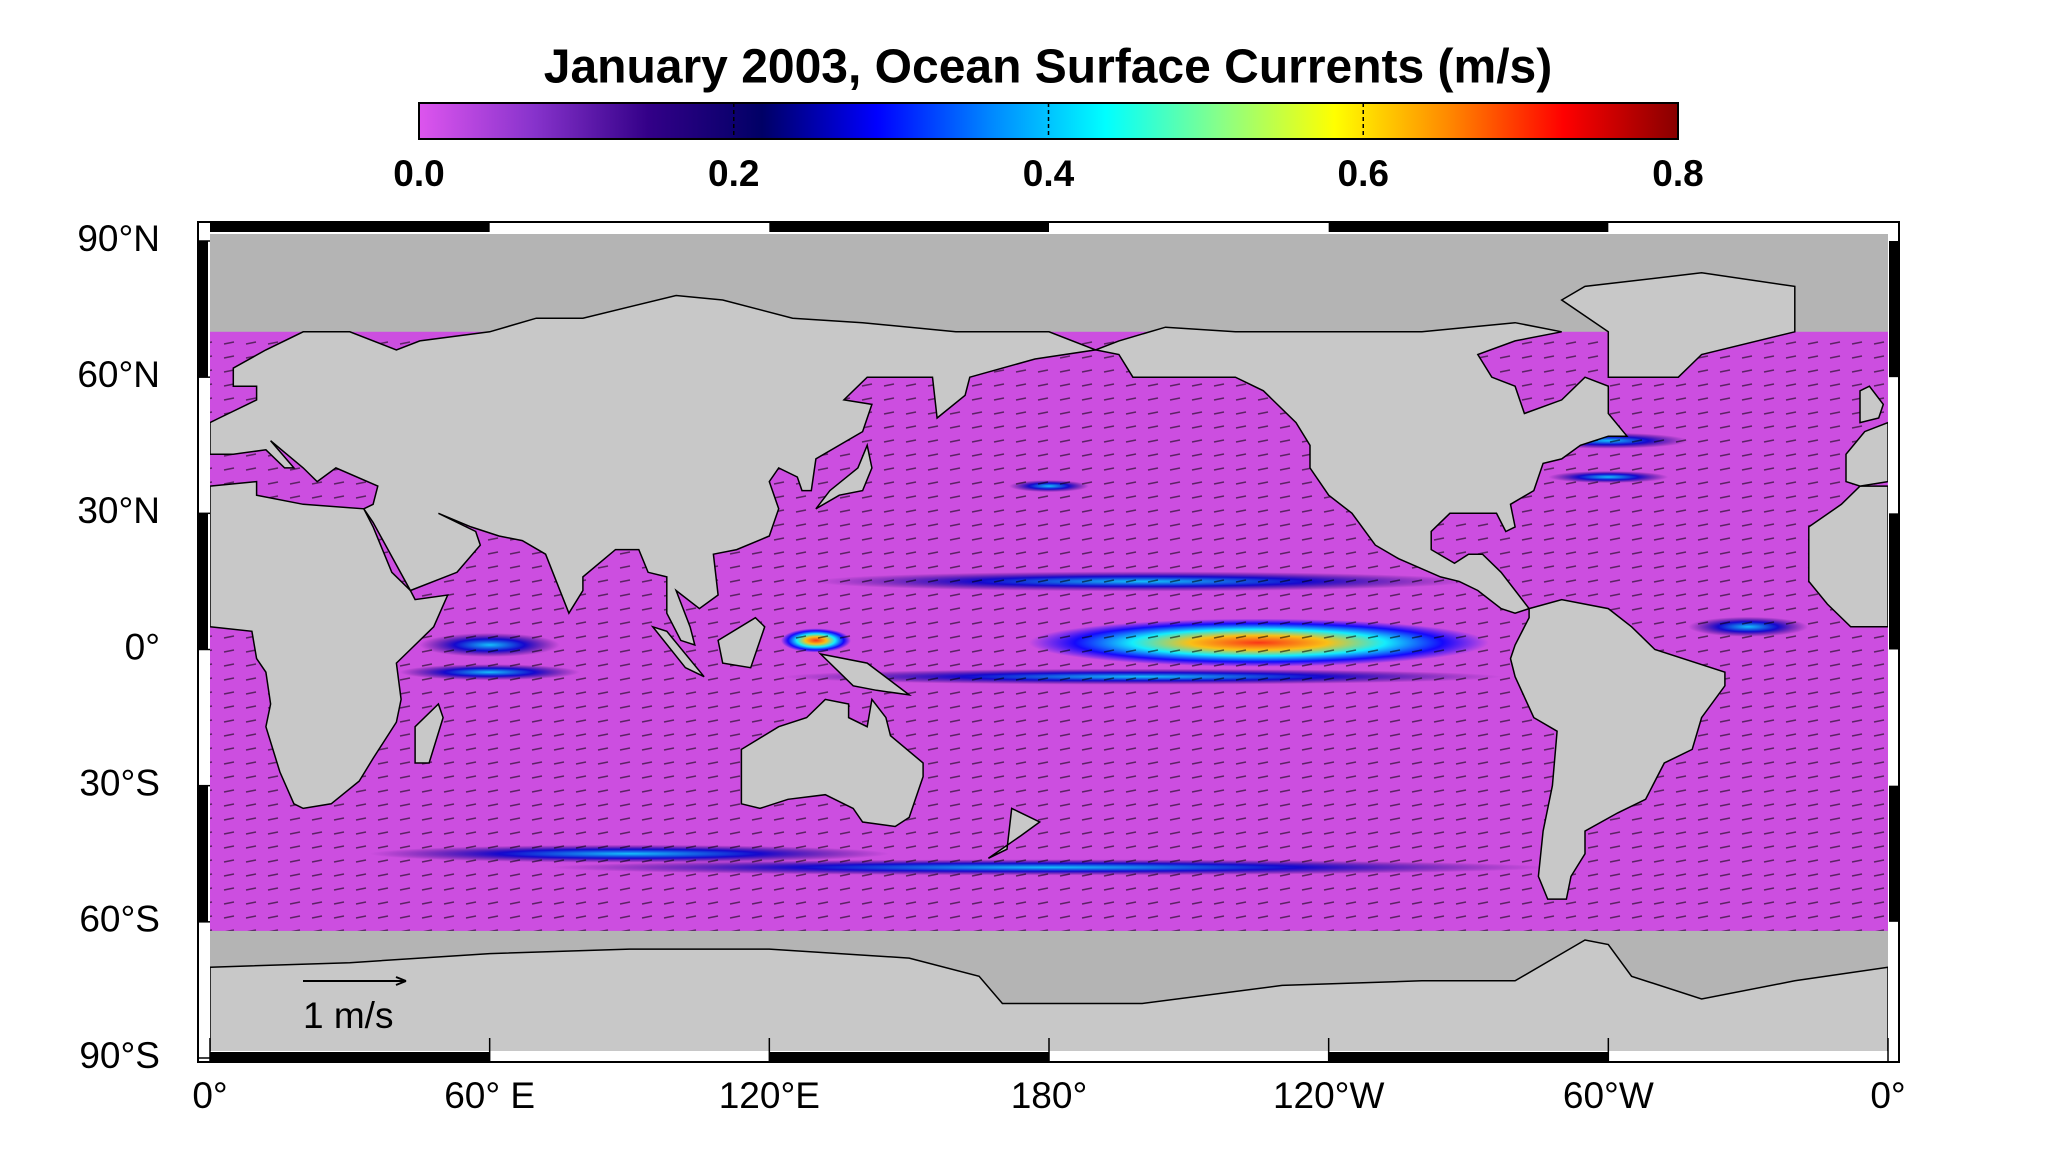 This screenshot has width=2069, height=1154. Describe the element at coordinates (118, 374) in the screenshot. I see `y-tick-label: 60°N` at that location.